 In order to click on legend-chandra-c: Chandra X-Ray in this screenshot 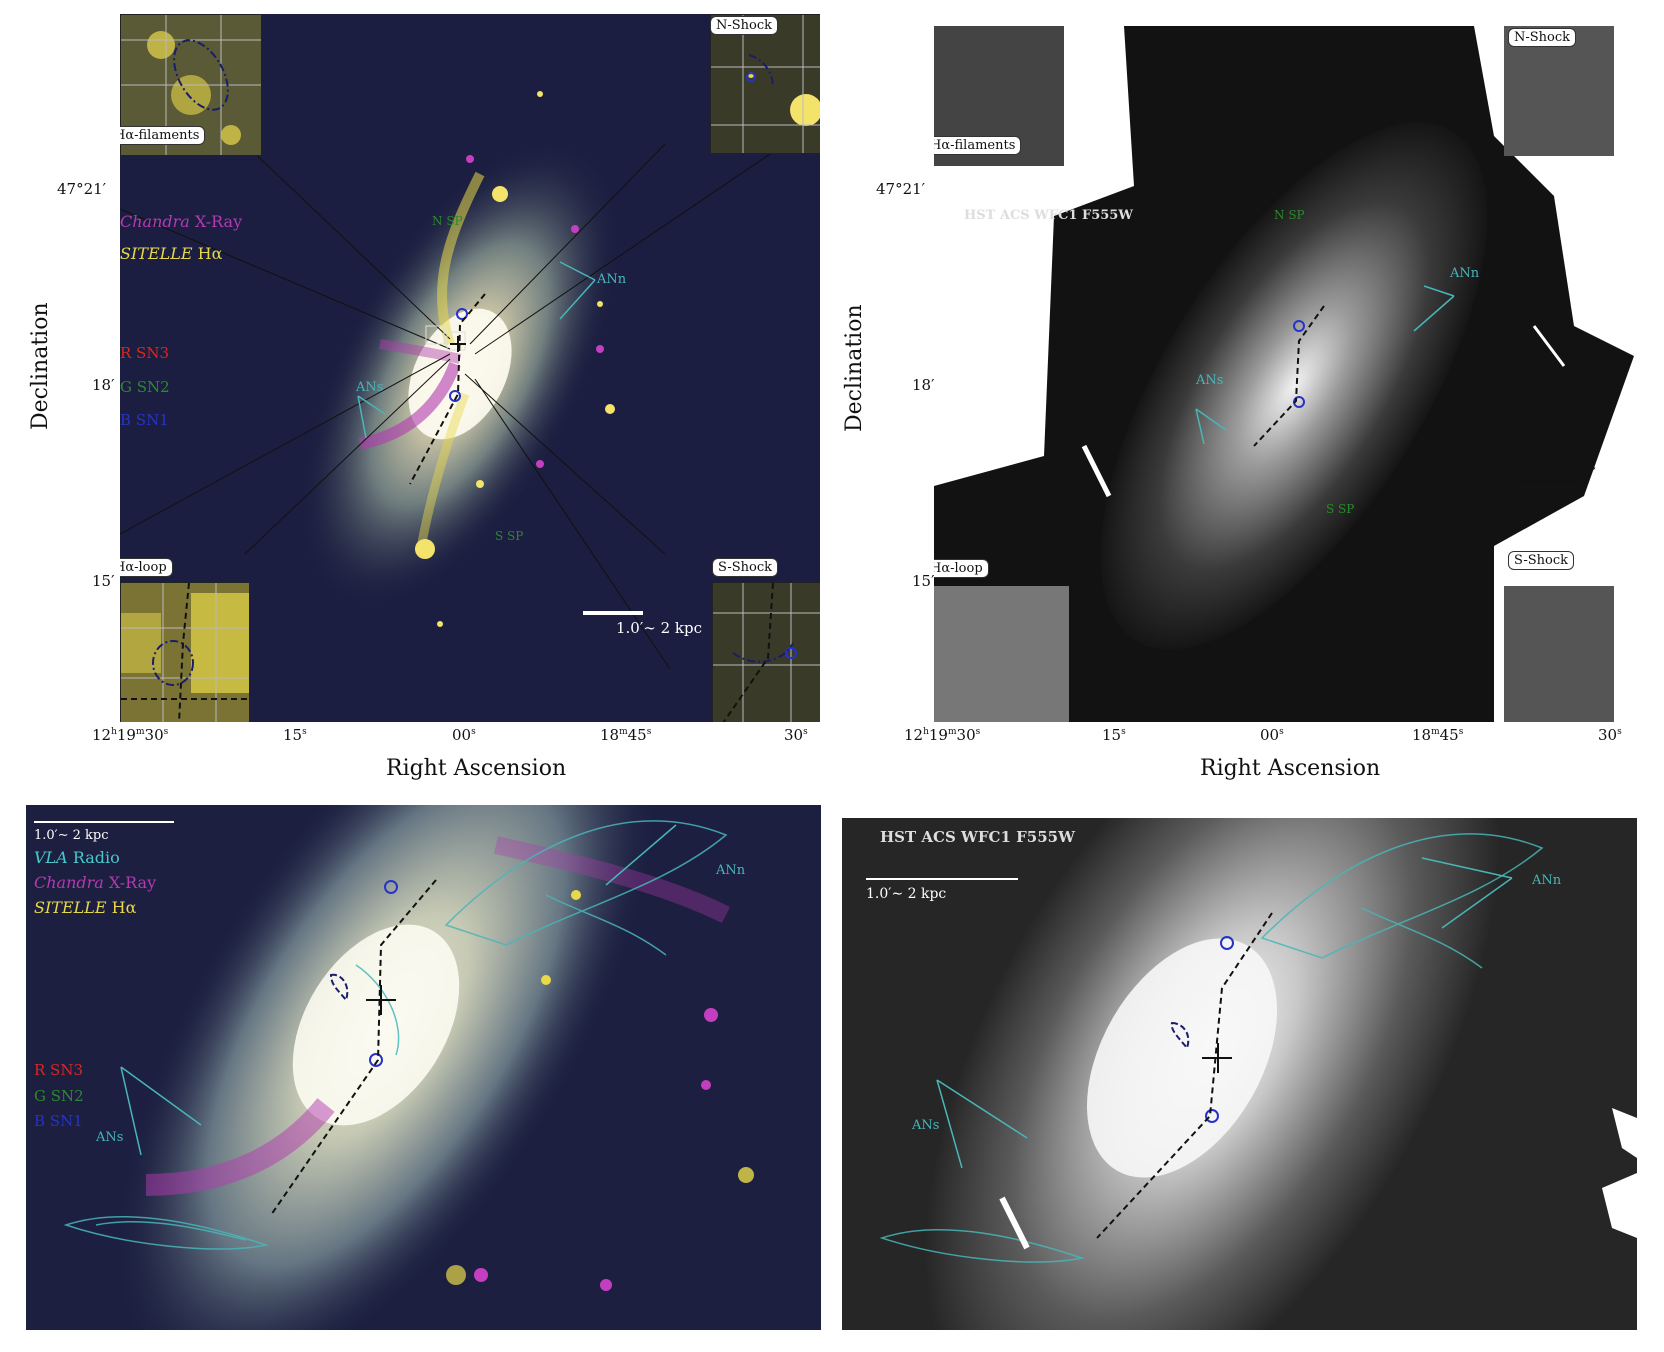, I will do `click(95, 882)`.